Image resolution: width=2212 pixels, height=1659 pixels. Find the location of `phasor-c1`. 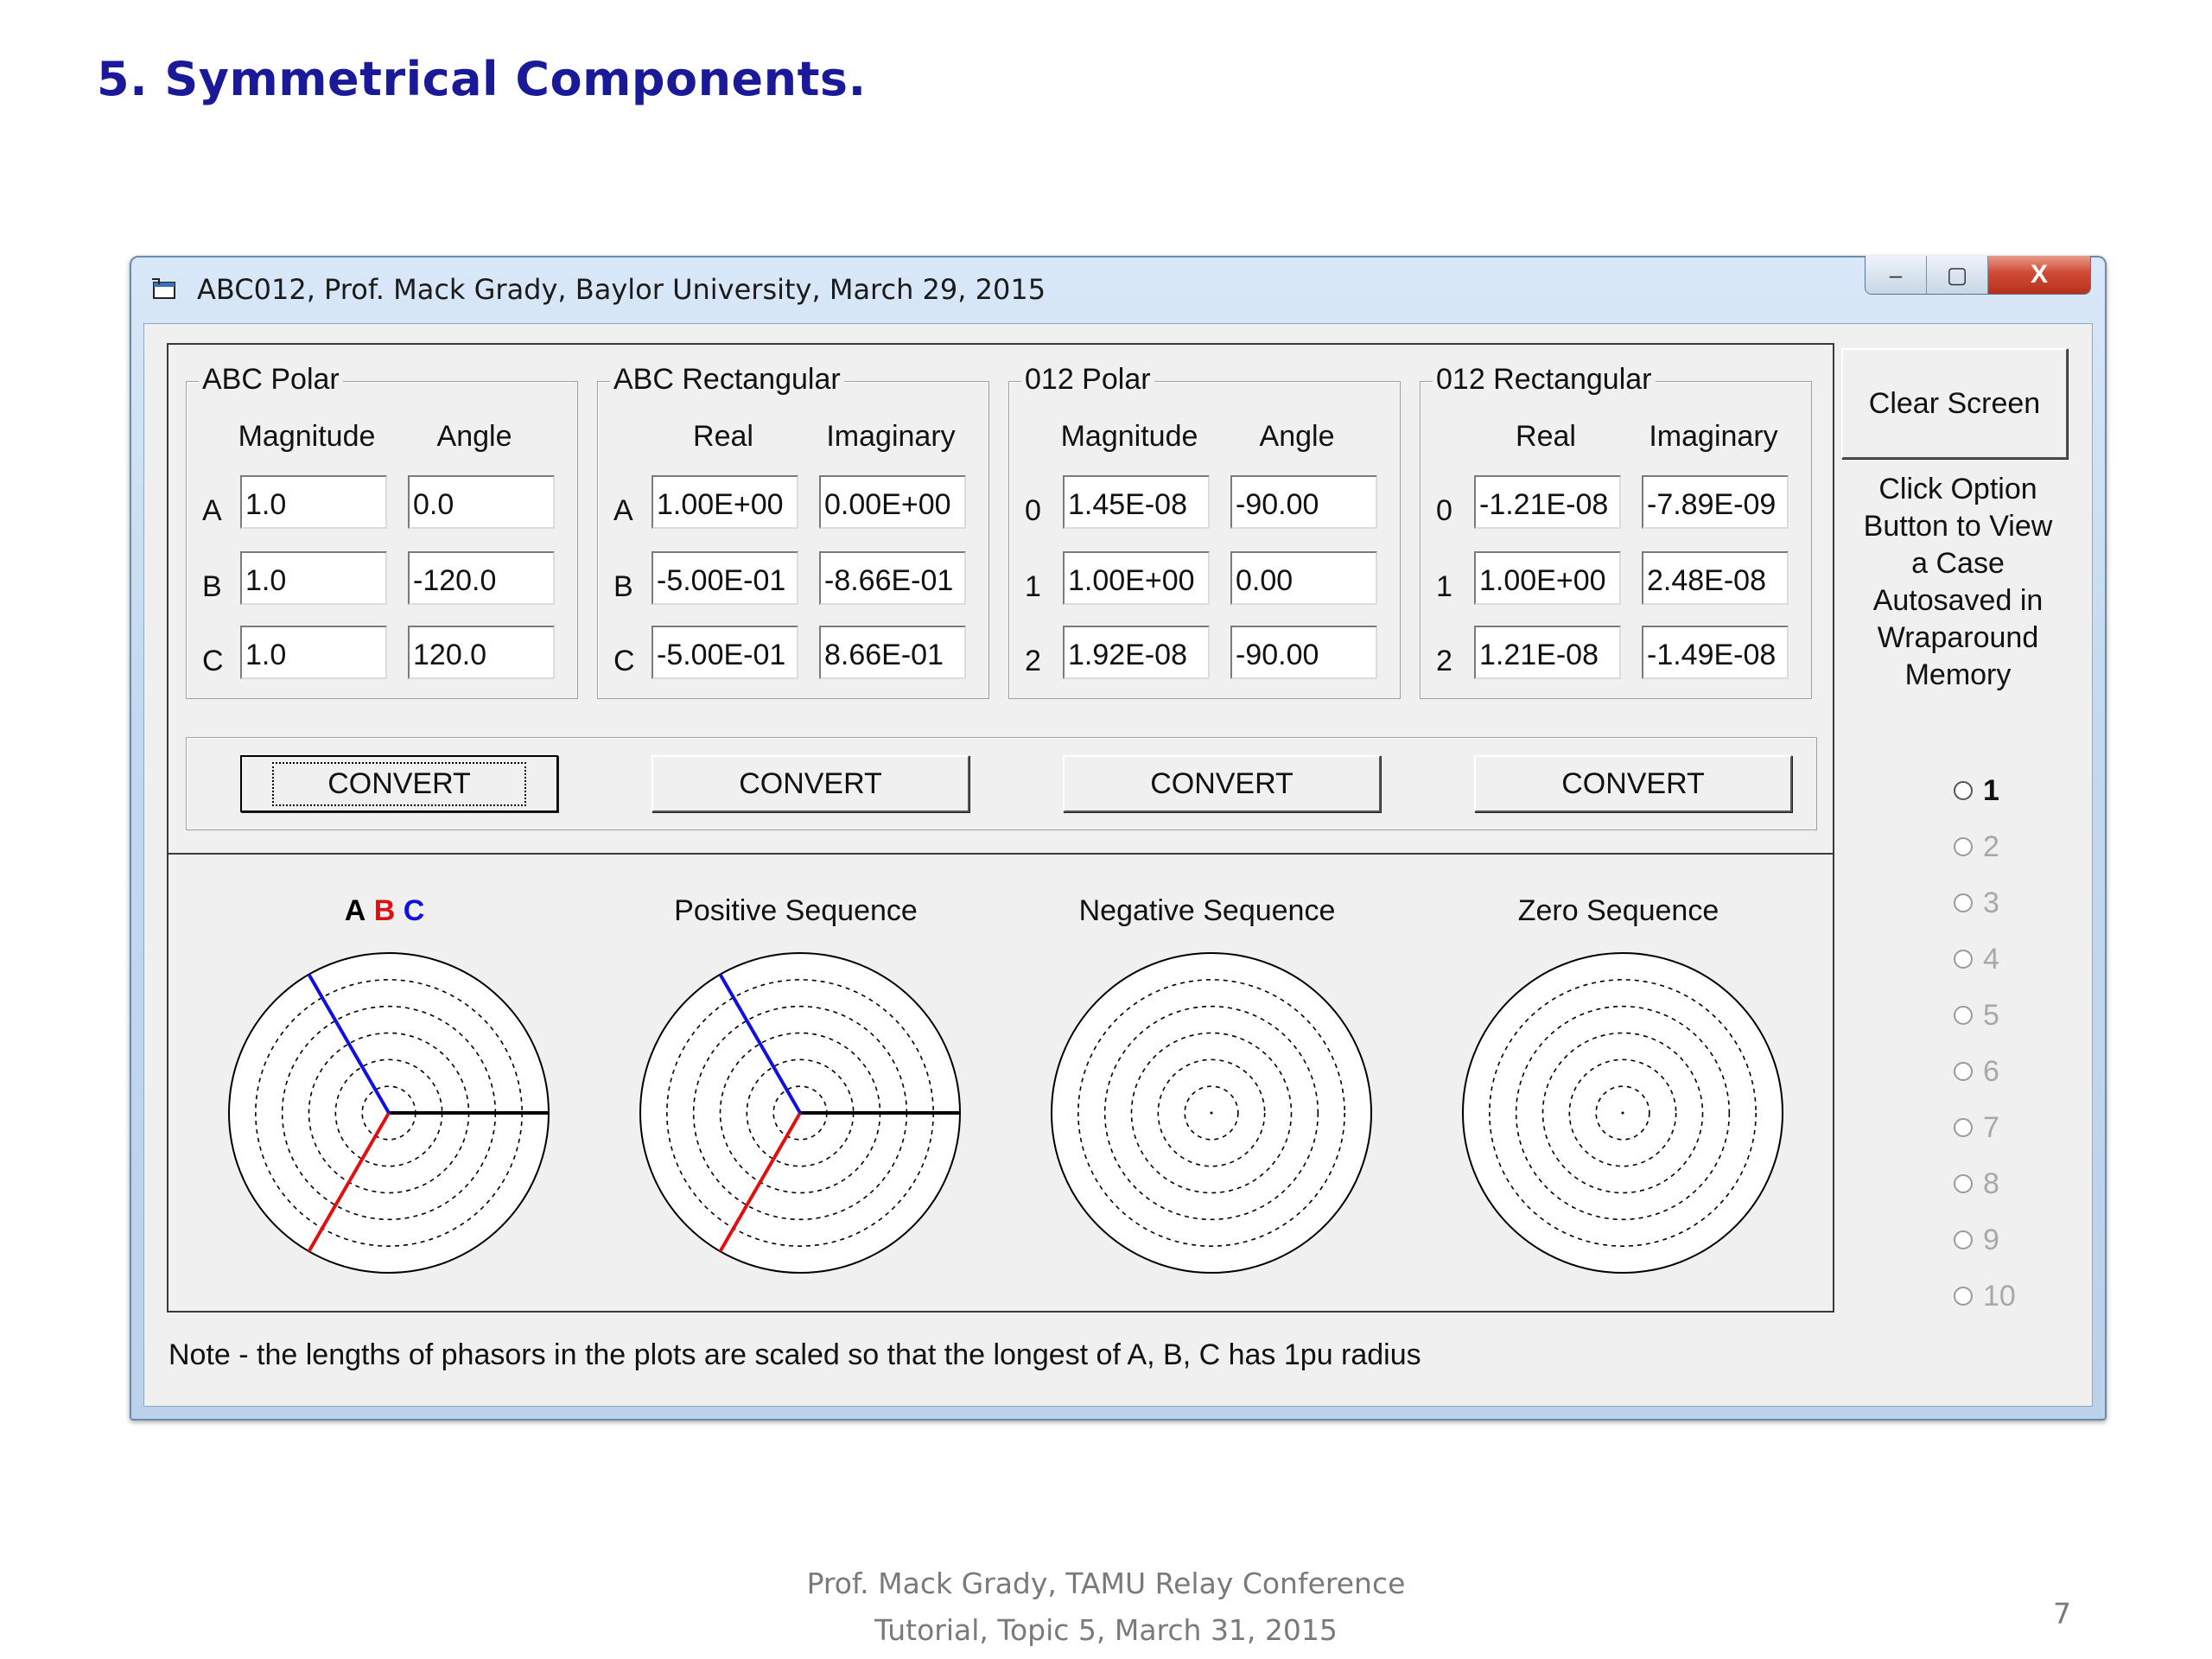

phasor-c1 is located at coordinates (760, 1044).